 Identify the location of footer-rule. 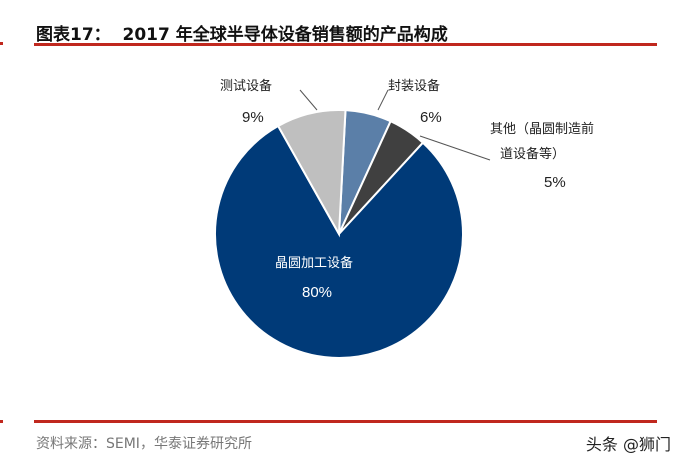
(345, 421).